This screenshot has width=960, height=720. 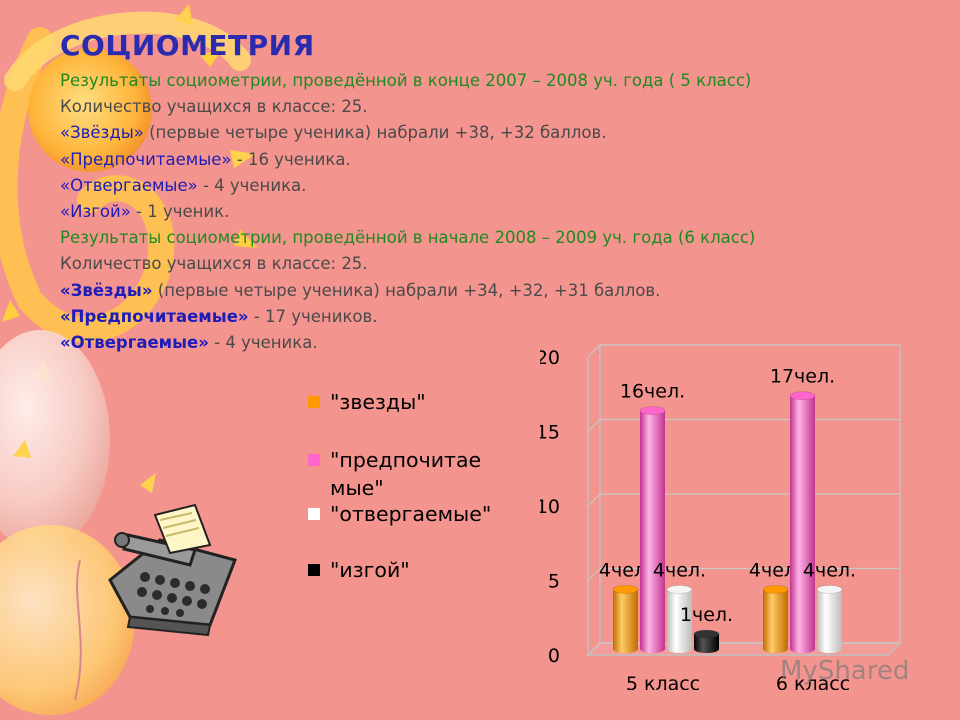 I want to click on data-label: 17чел., so click(x=802, y=377).